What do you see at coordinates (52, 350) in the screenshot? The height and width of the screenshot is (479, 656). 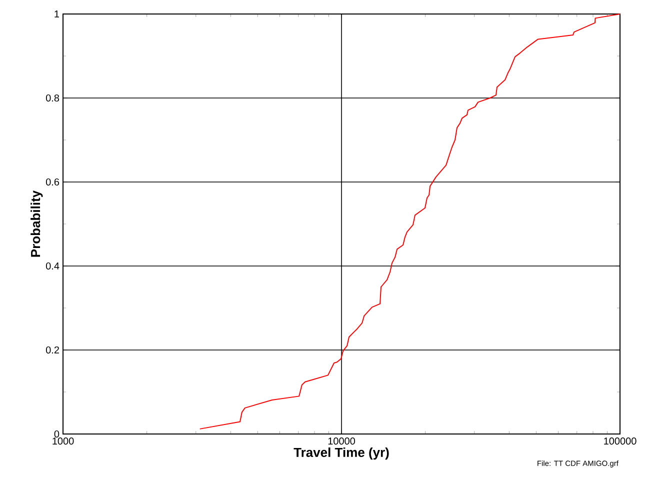 I see `y-tick-label: 0.2` at bounding box center [52, 350].